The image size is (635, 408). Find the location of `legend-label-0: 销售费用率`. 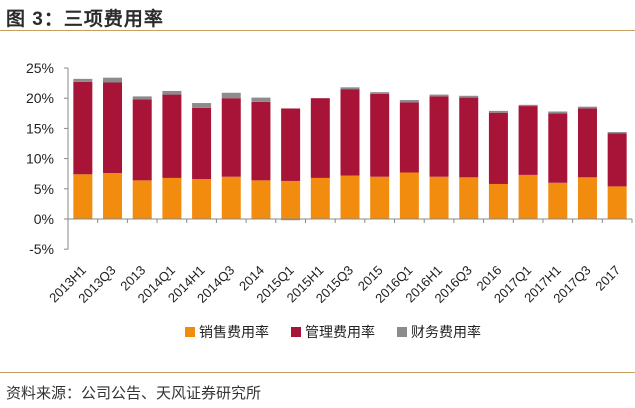

legend-label-0: 销售费用率 is located at coordinates (234, 332).